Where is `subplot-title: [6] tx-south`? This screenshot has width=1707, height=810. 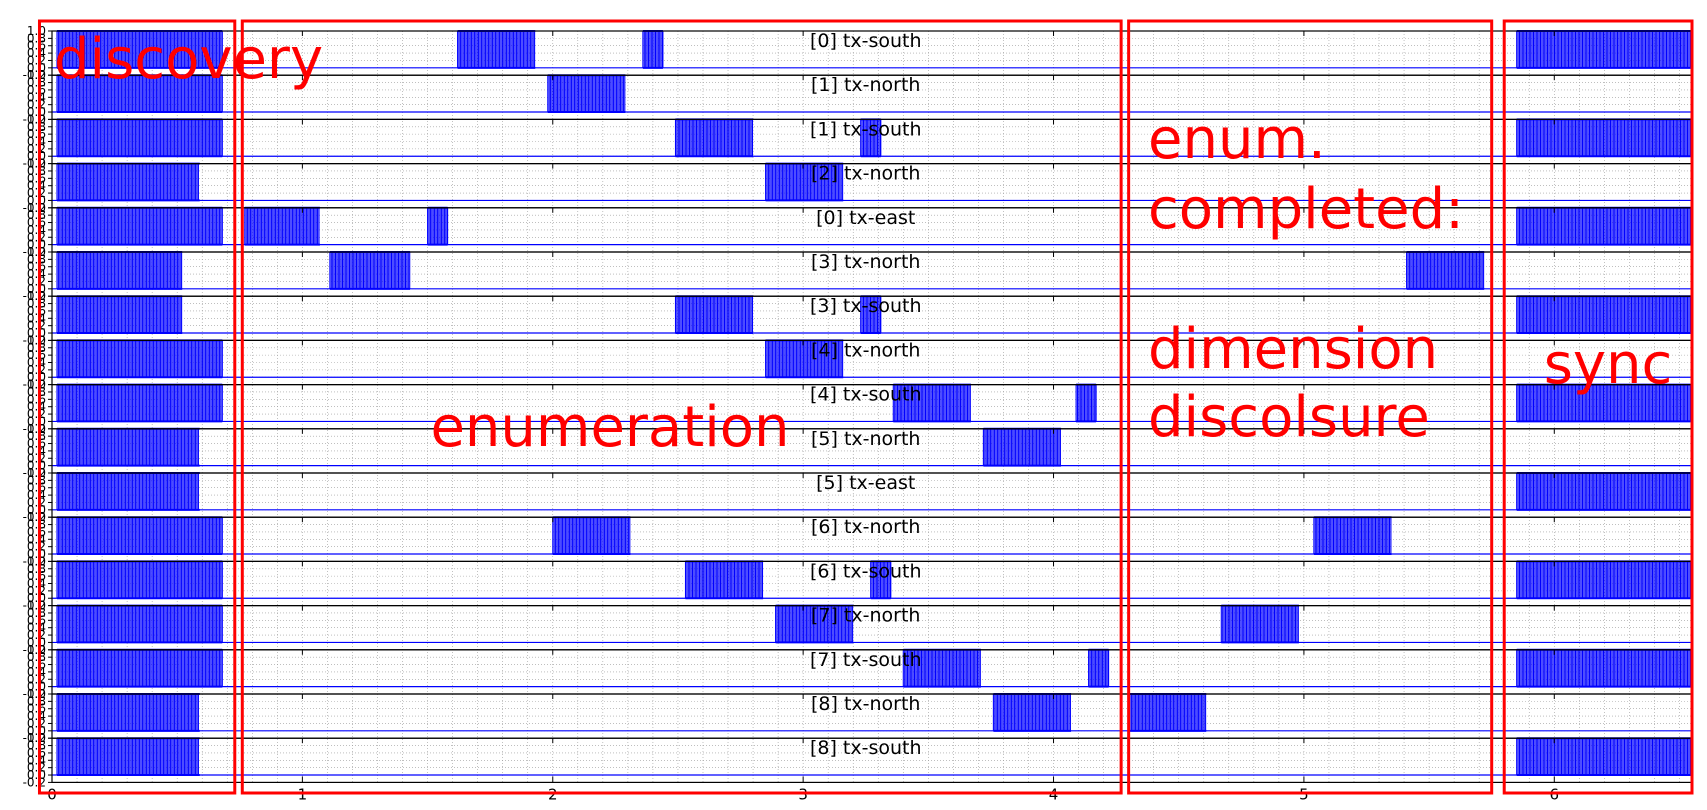
subplot-title: [6] tx-south is located at coordinates (866, 571).